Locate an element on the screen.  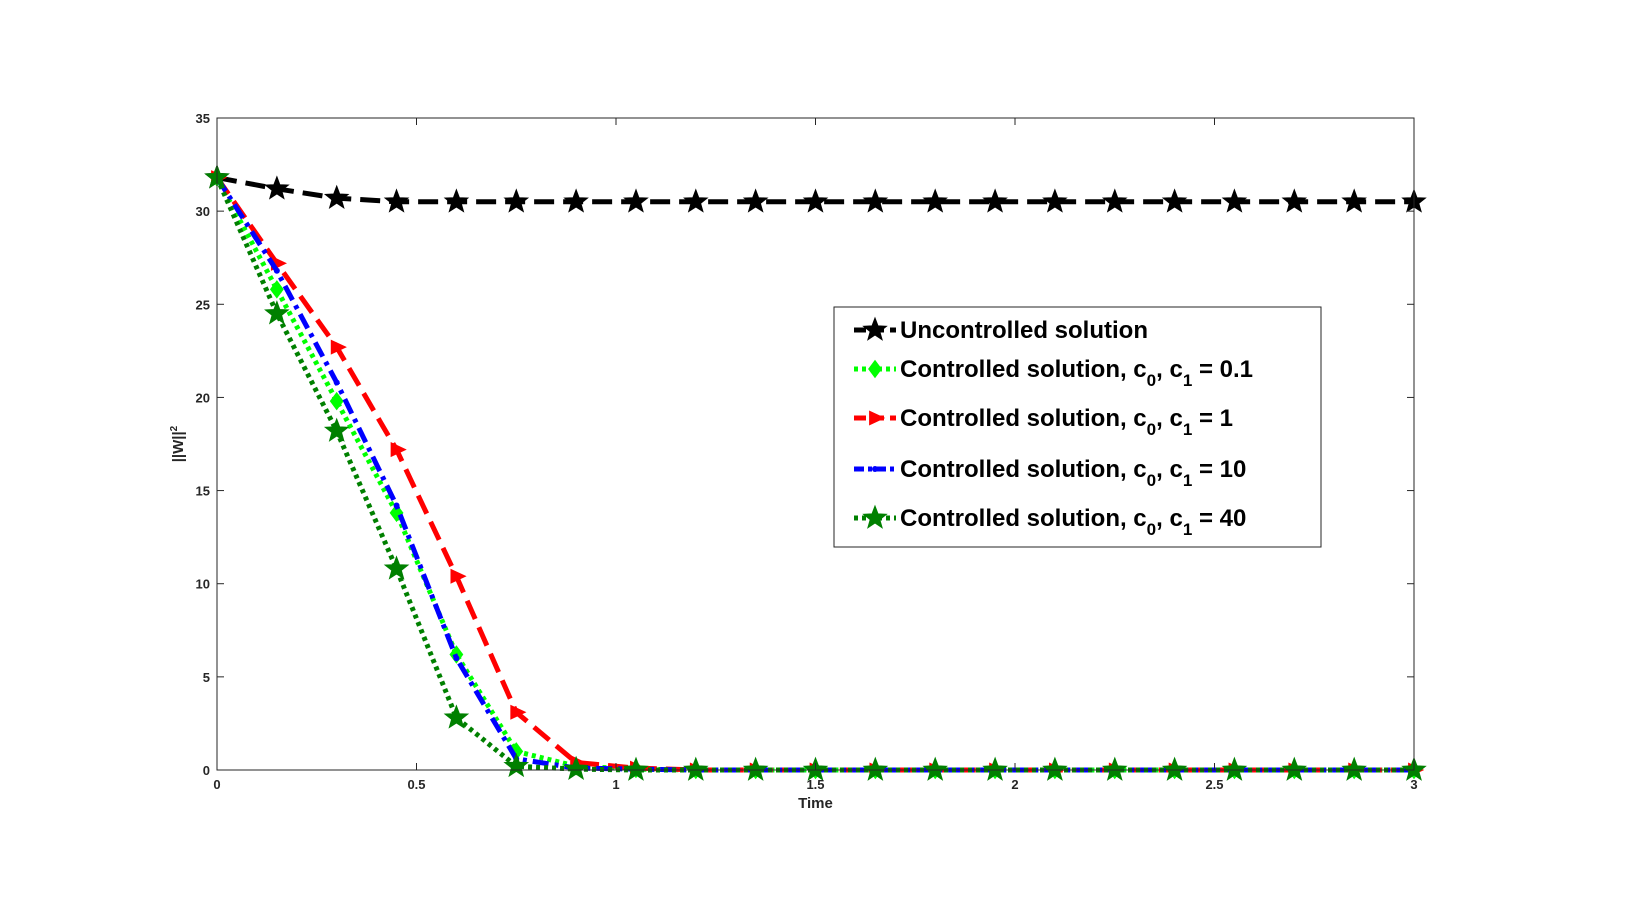
legend-label-tail: = 40 is located at coordinates (1219, 518).